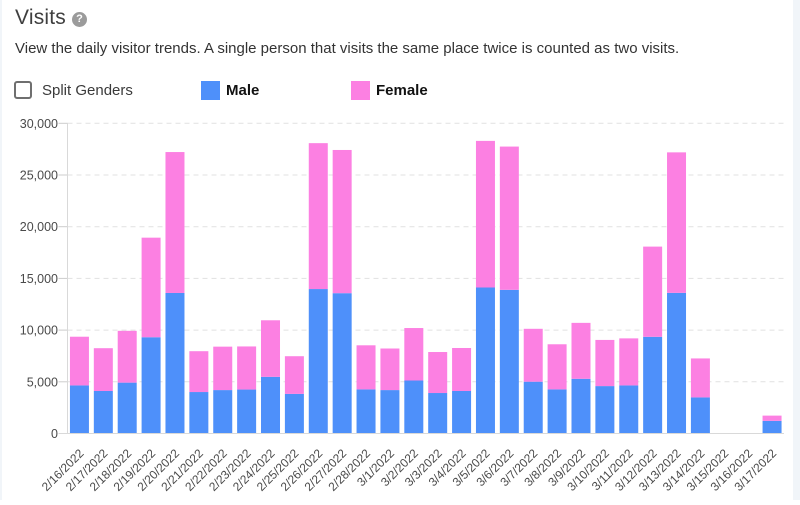  What do you see at coordinates (127, 356) in the screenshot?
I see `bar-female-2/18/2022` at bounding box center [127, 356].